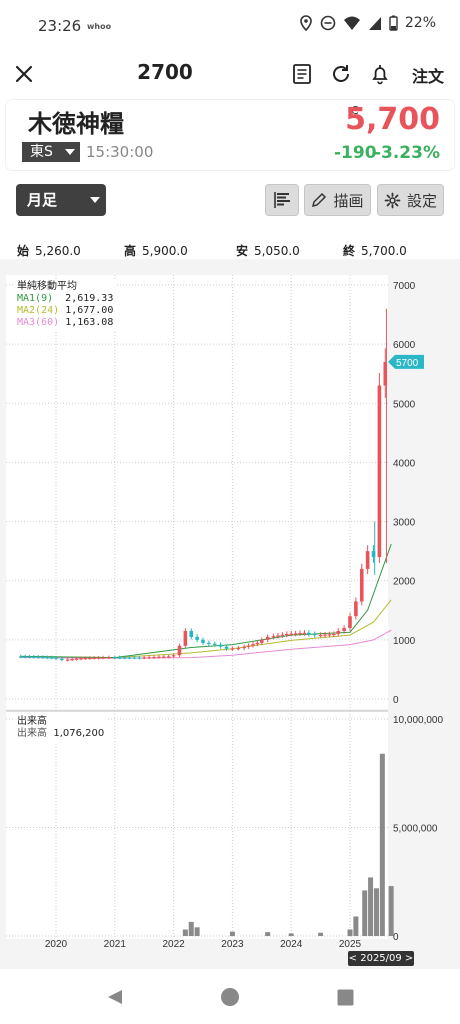 The width and height of the screenshot is (460, 1024). I want to click on back-icon, so click(115, 997).